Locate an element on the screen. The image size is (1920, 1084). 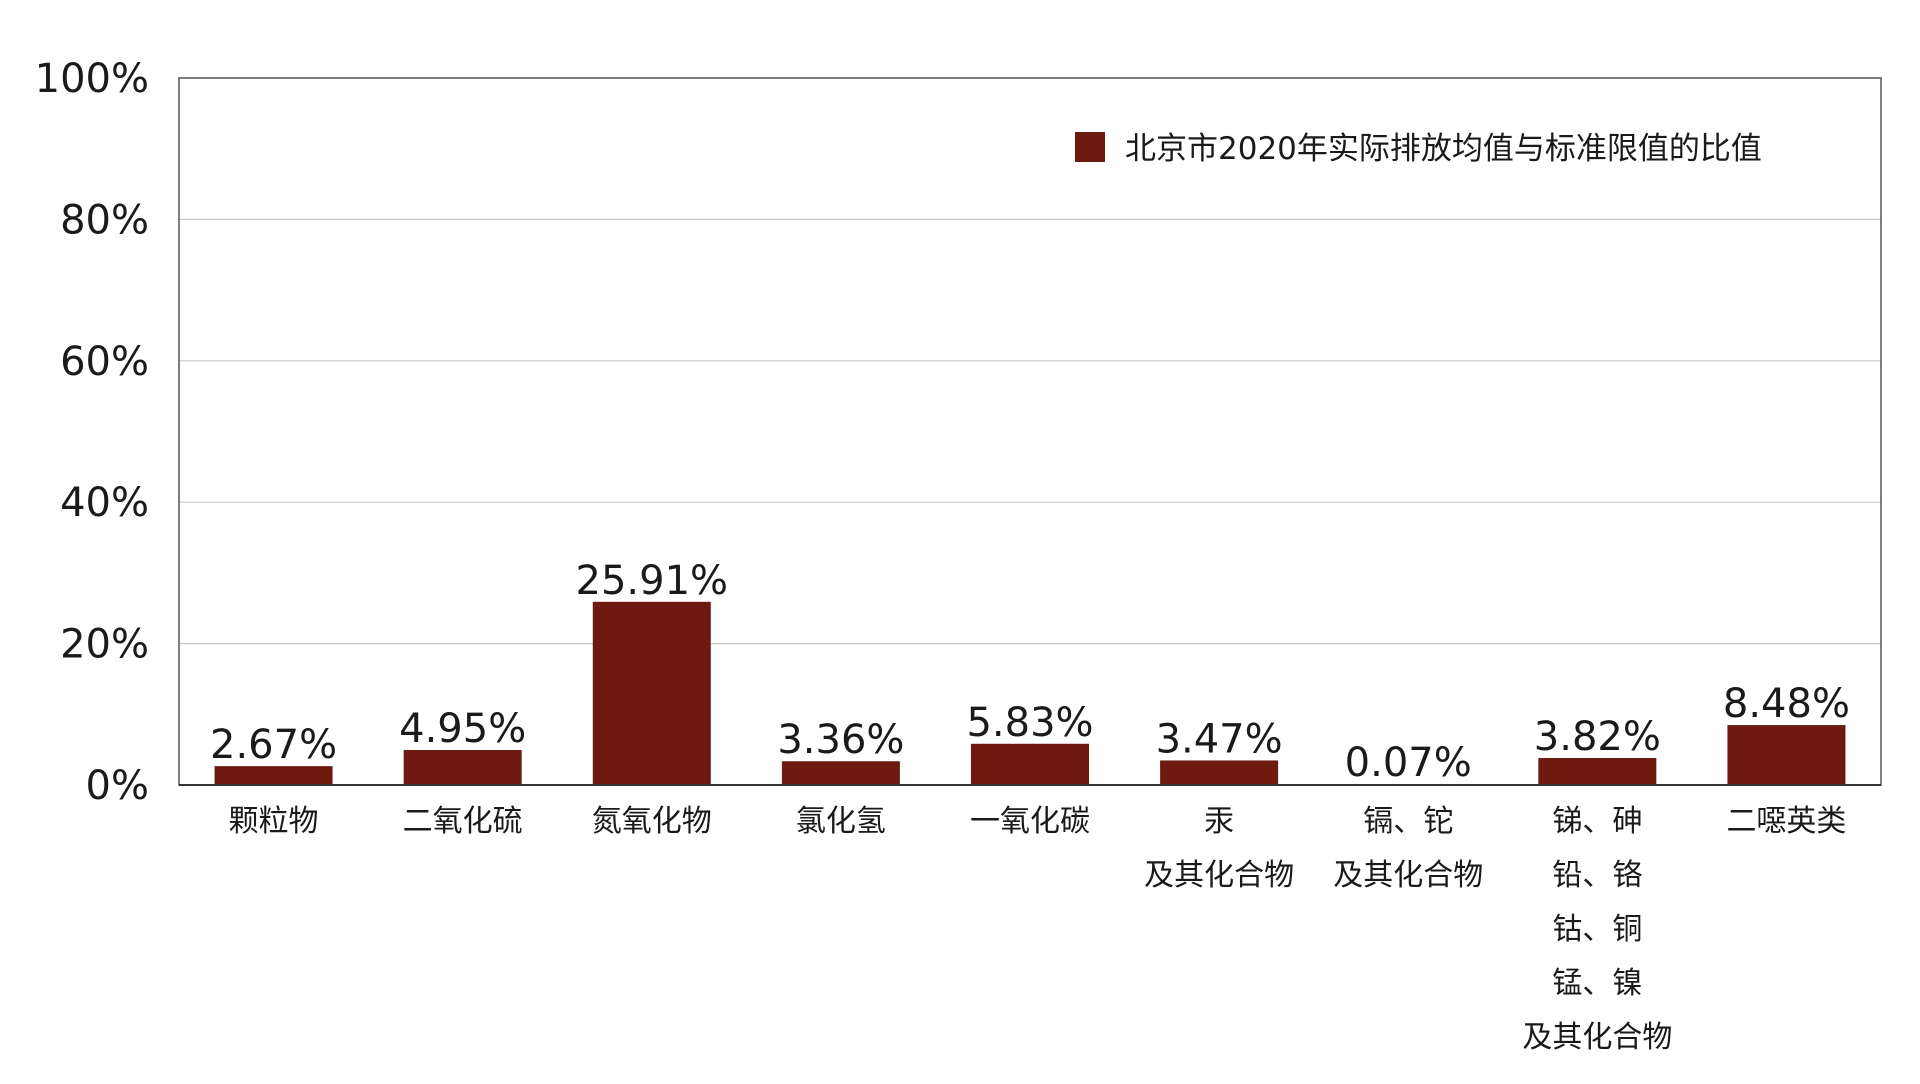
x-category-label: 汞 is located at coordinates (1219, 821).